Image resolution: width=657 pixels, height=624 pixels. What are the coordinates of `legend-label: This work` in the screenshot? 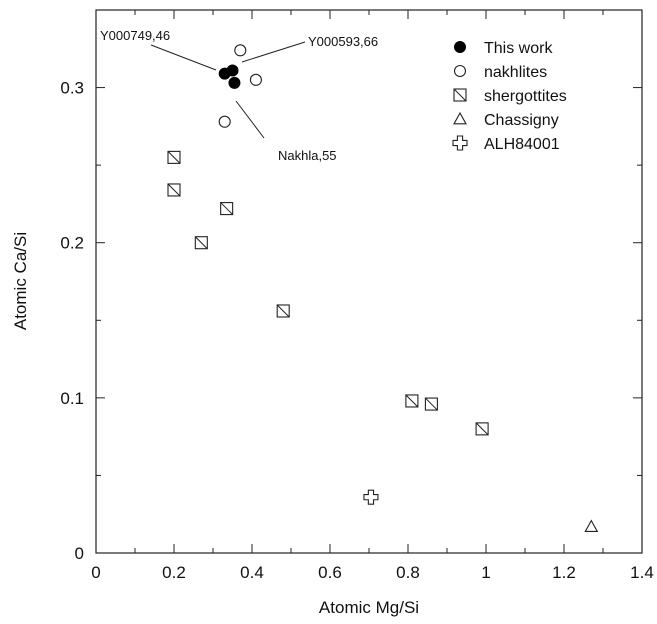 It's located at (518, 48).